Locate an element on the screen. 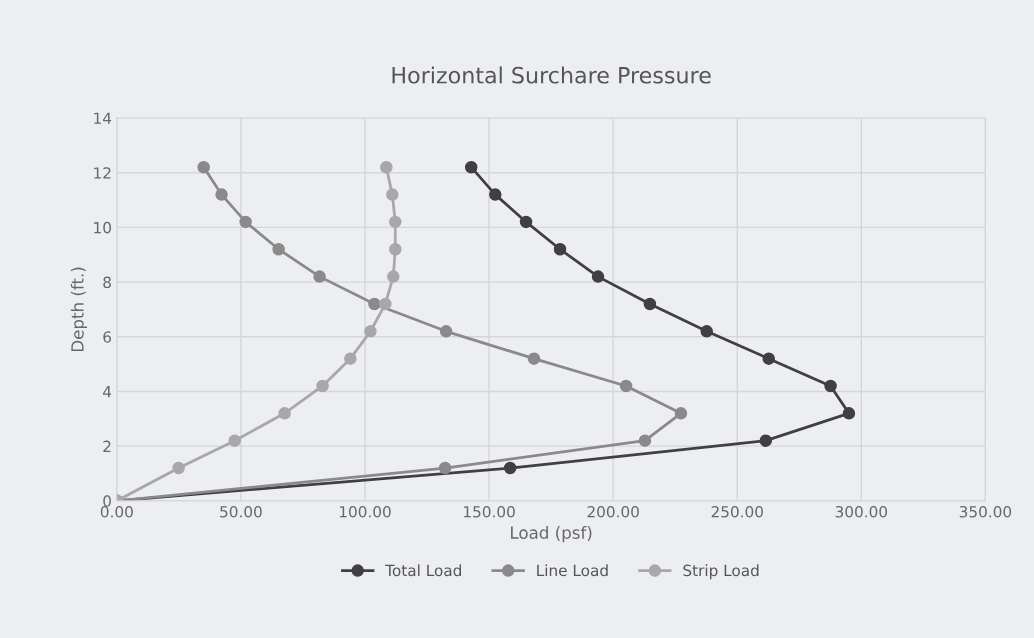 The image size is (1034, 638). y-tick-label: 4 is located at coordinates (107, 392).